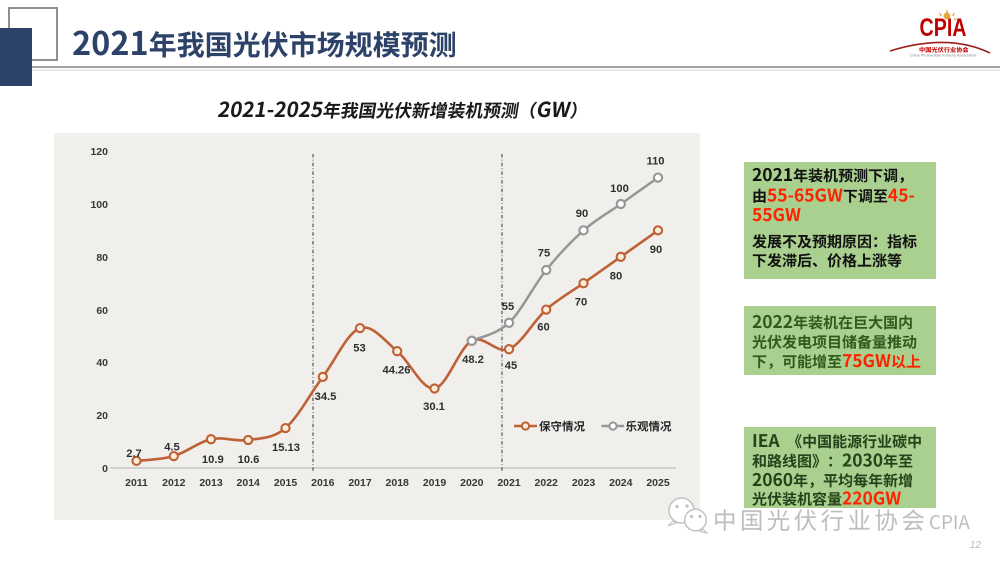  I want to click on svg-text: 2024, so click(621, 483).